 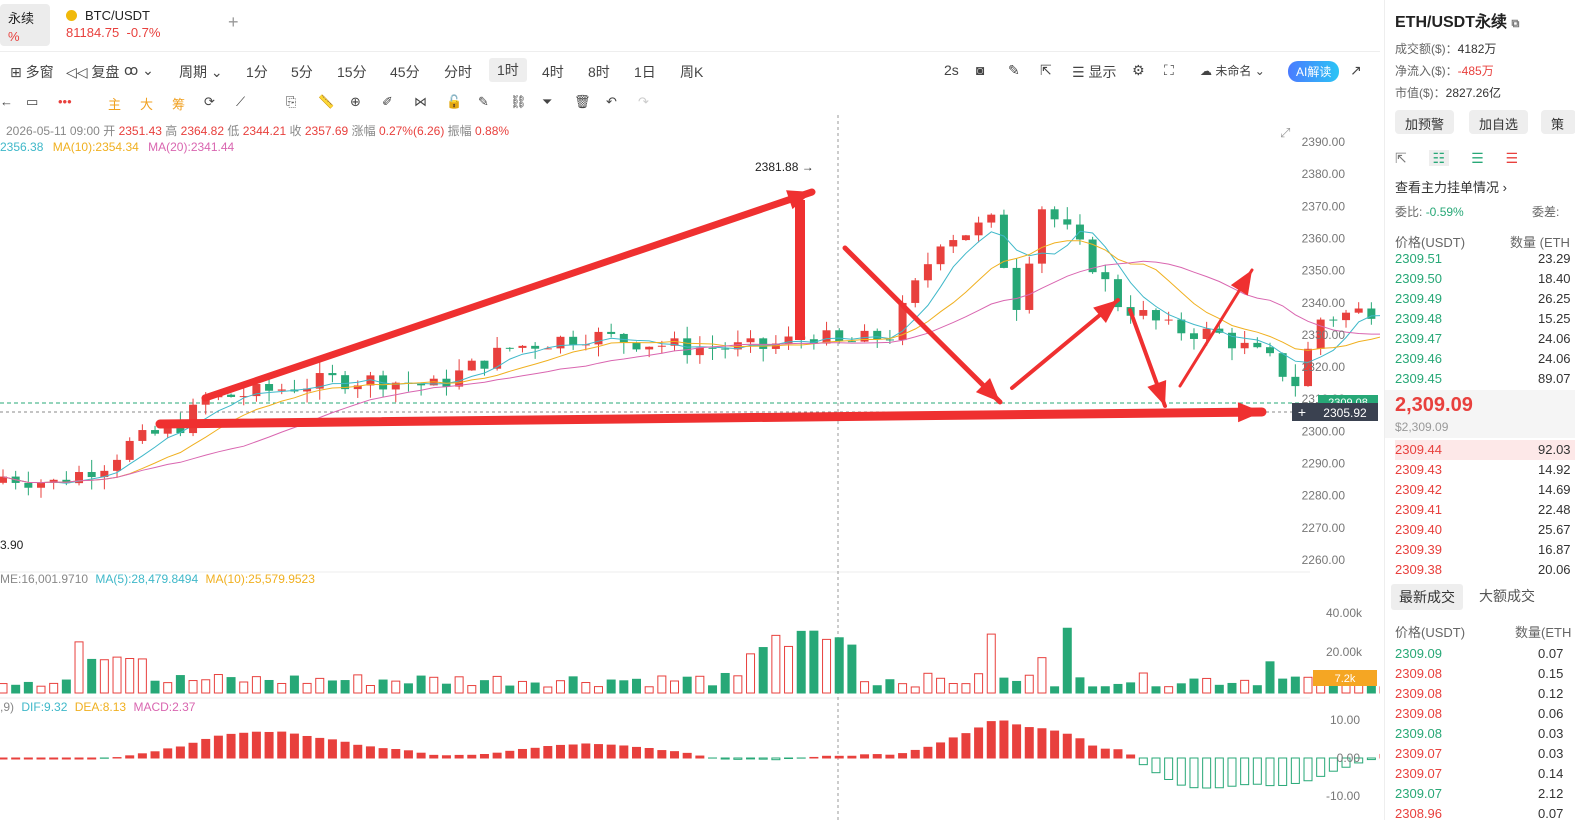 I want to click on period-1d: 1日, so click(x=645, y=72).